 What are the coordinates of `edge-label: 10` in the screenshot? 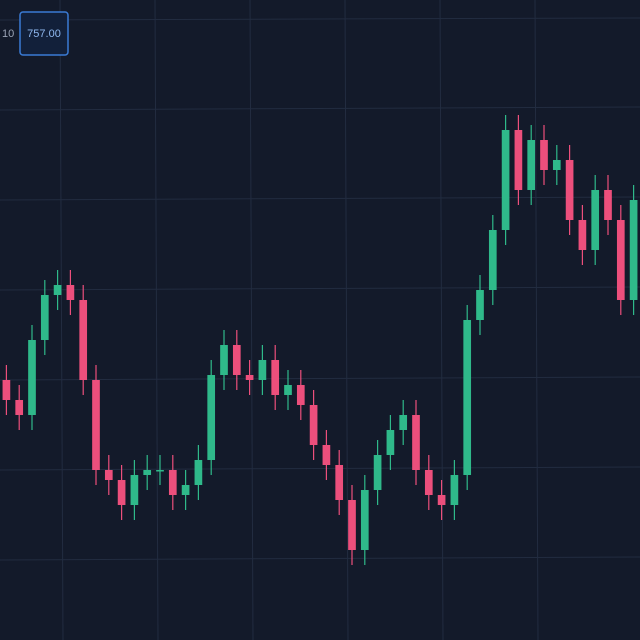 It's located at (8, 34).